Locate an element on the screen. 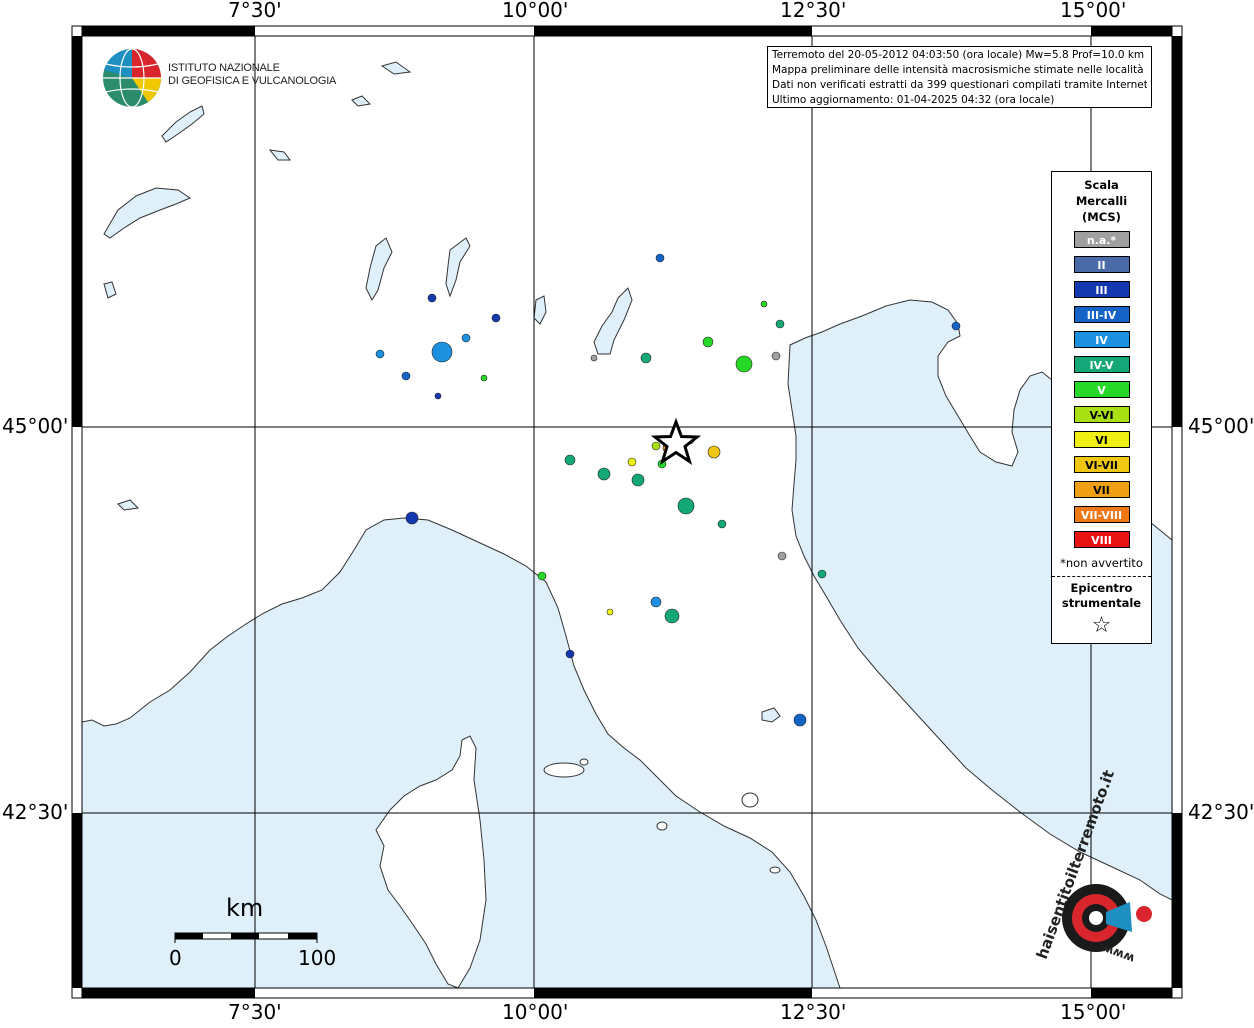 This screenshot has width=1254, height=1028. scale-bar is located at coordinates (246, 937).